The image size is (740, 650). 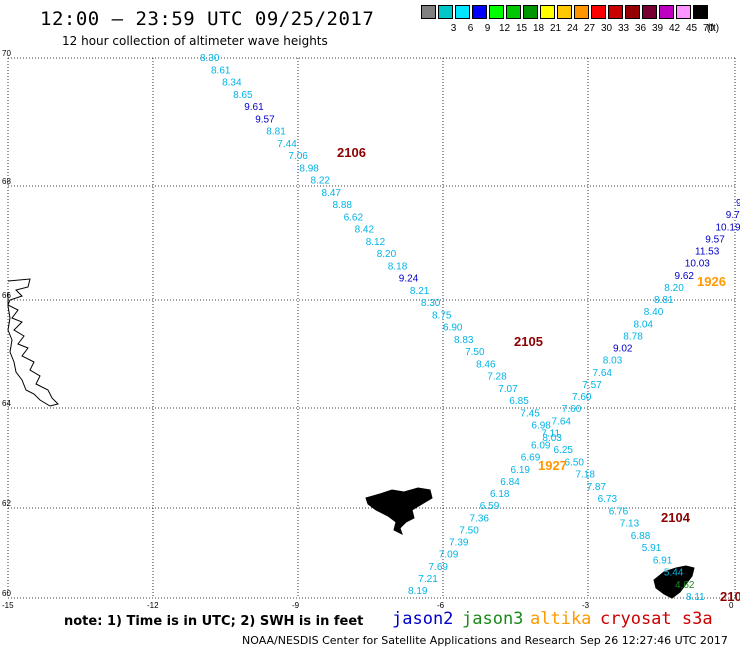 What do you see at coordinates (731, 605) in the screenshot?
I see `lon-tick: 0` at bounding box center [731, 605].